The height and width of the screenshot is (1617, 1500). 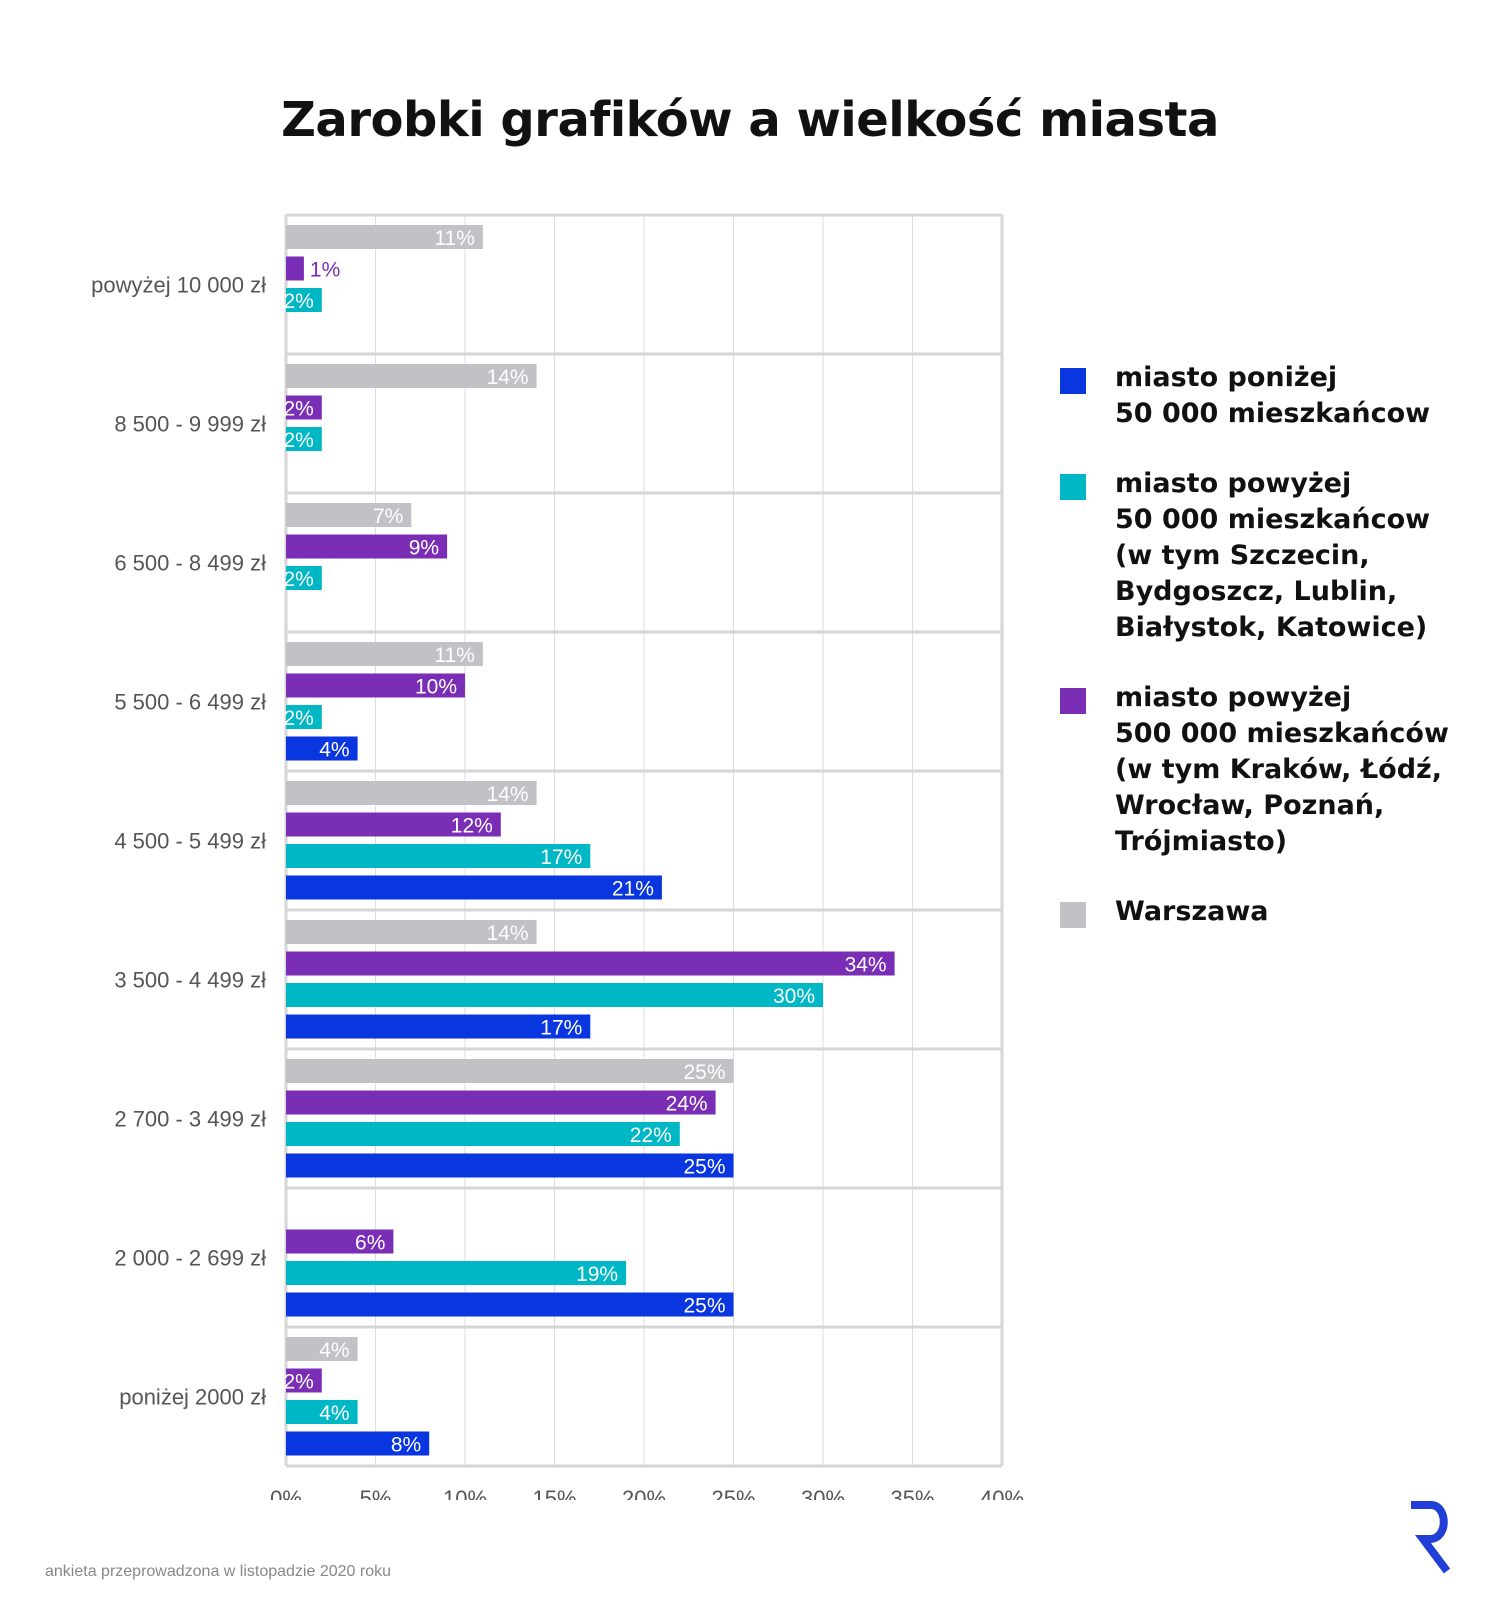 I want to click on category-label: 4 500 - 5 499 zł, so click(x=190, y=841).